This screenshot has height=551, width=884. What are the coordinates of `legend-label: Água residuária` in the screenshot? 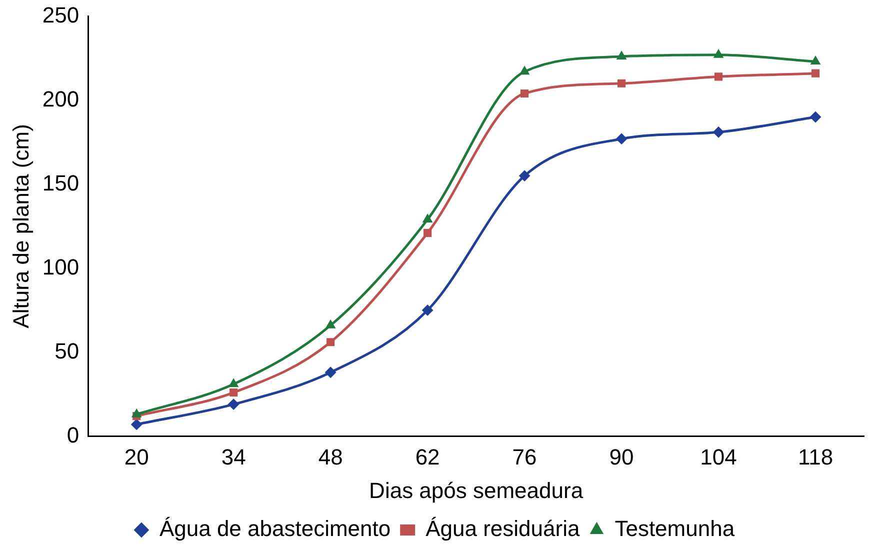 It's located at (503, 529).